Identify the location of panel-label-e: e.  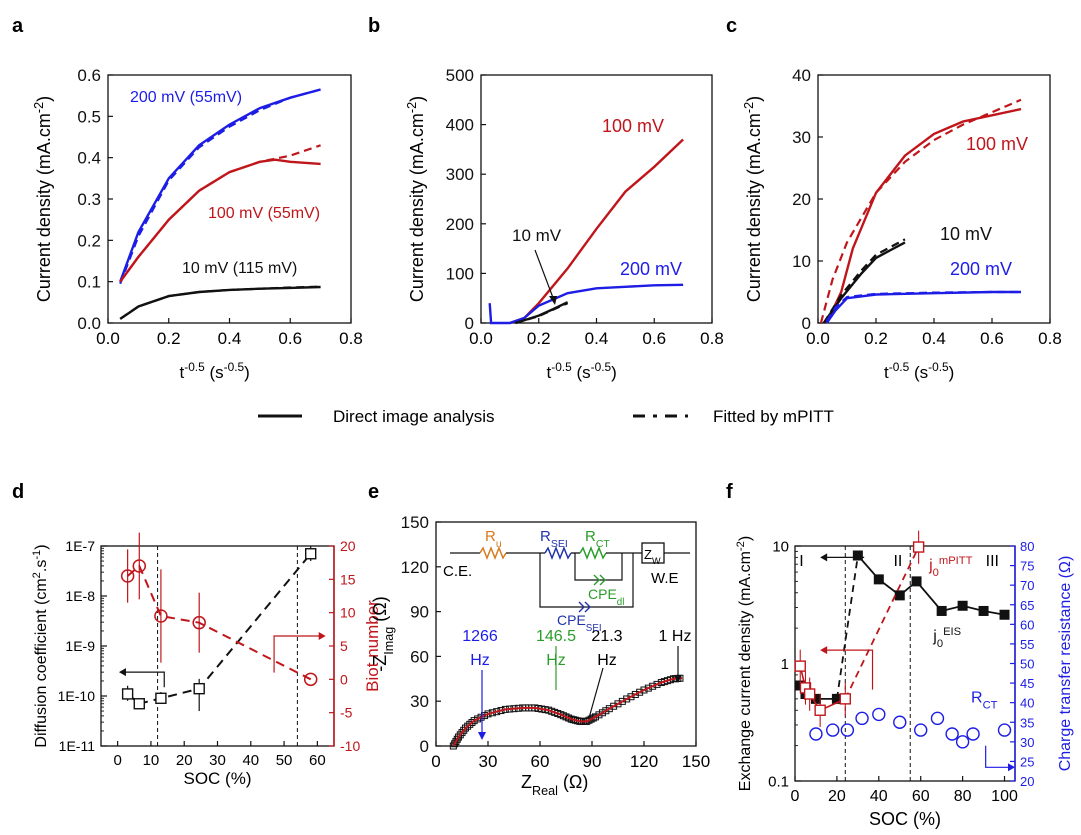
(373, 492).